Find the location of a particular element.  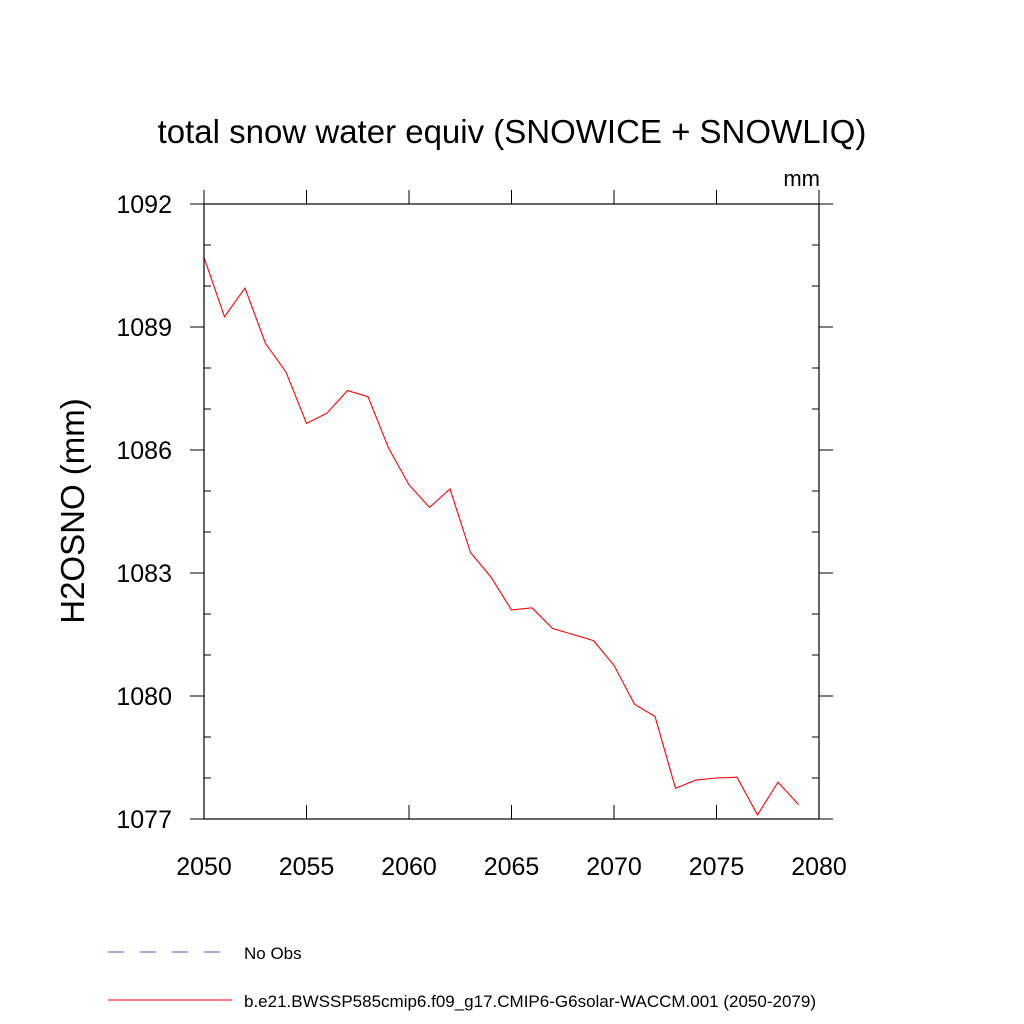

legend-label-0: No Obs is located at coordinates (273, 953).